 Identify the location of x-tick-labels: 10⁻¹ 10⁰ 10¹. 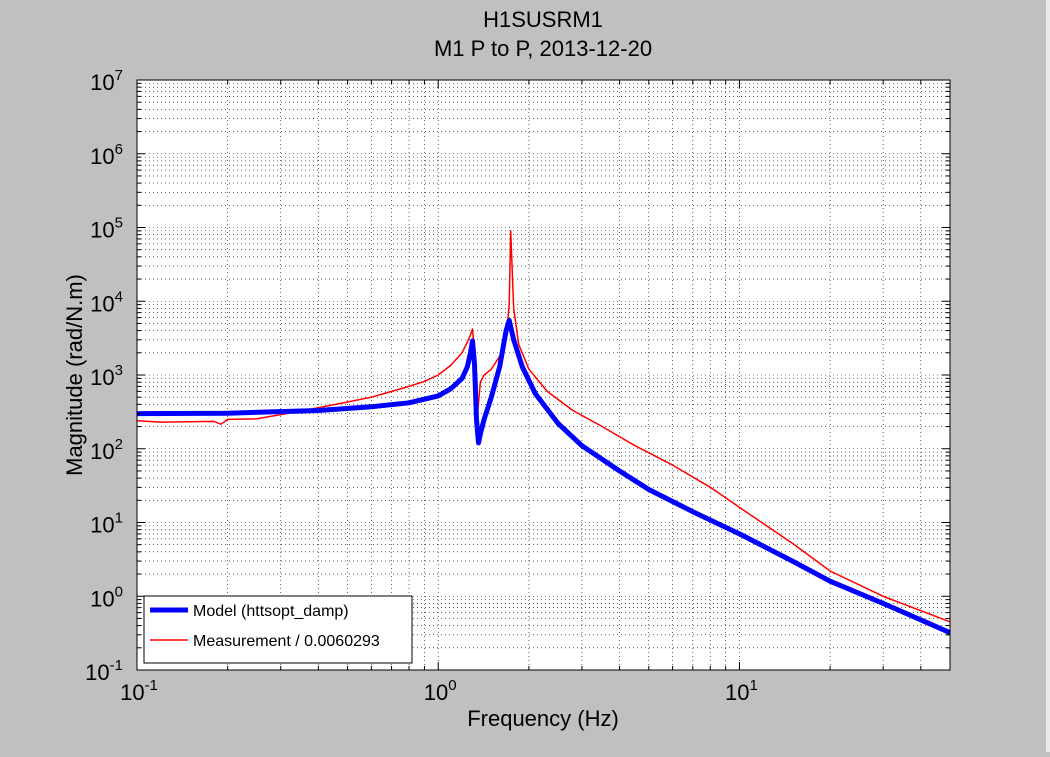
(439, 691).